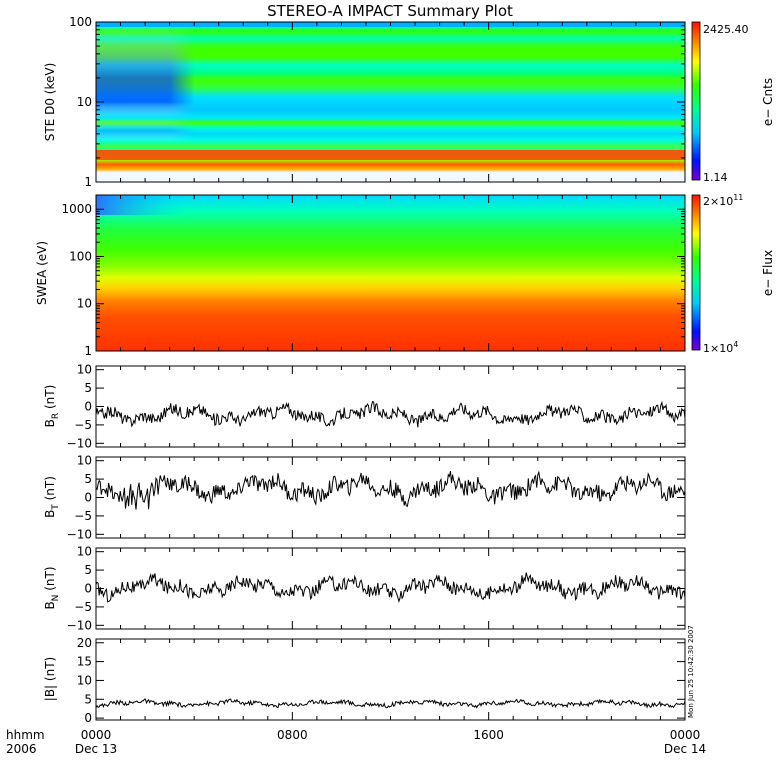 This screenshot has width=780, height=780. I want to click on swea-ytick-label: 1000, so click(76, 209).